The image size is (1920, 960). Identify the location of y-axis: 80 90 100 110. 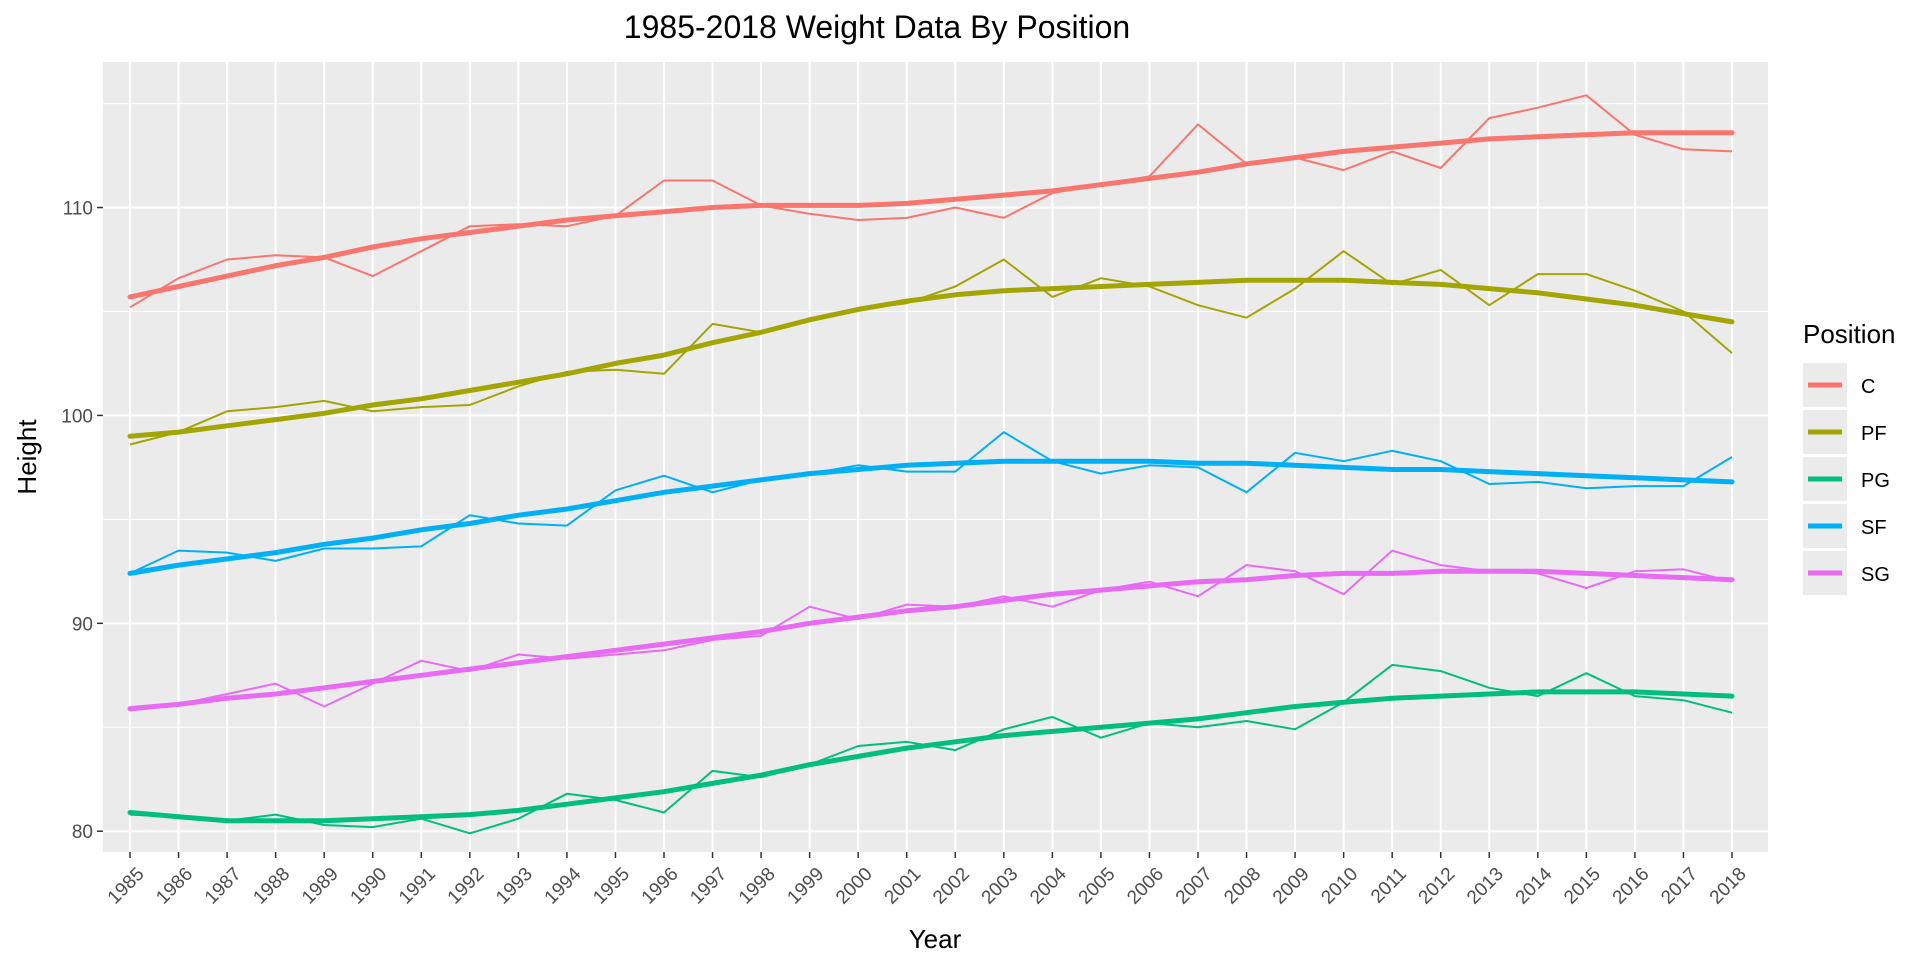
(82, 521).